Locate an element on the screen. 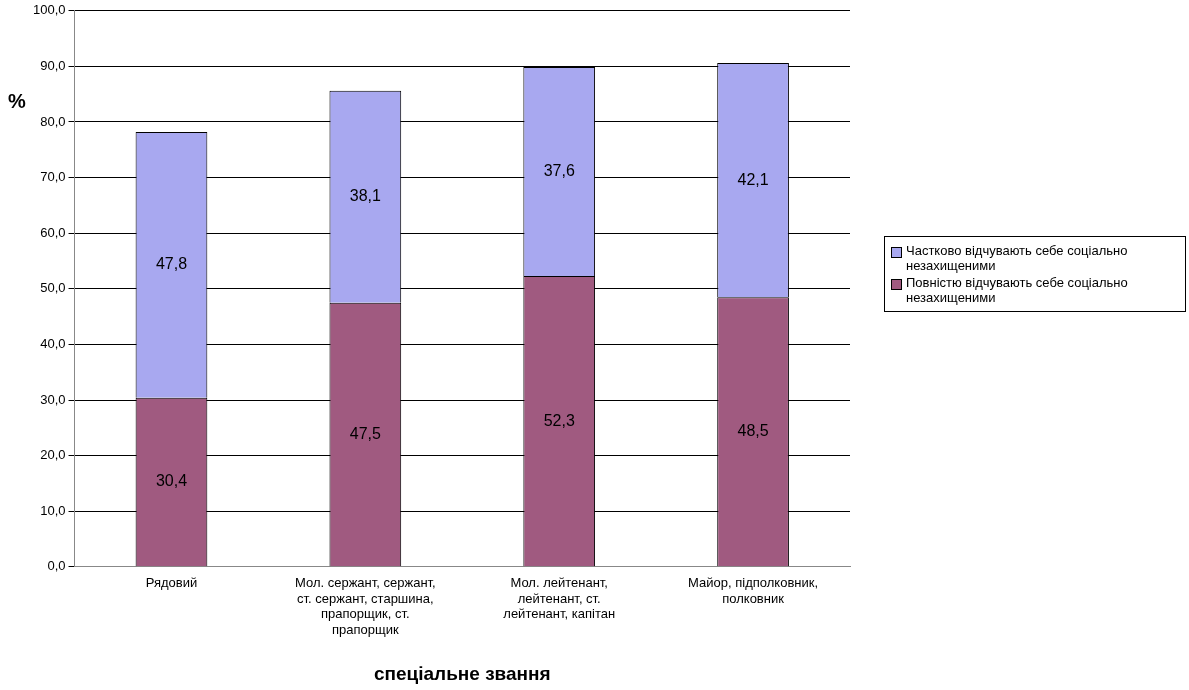 This screenshot has height=690, width=1189. x-tick-label: Майор, підполковник, полковник is located at coordinates (753, 590).